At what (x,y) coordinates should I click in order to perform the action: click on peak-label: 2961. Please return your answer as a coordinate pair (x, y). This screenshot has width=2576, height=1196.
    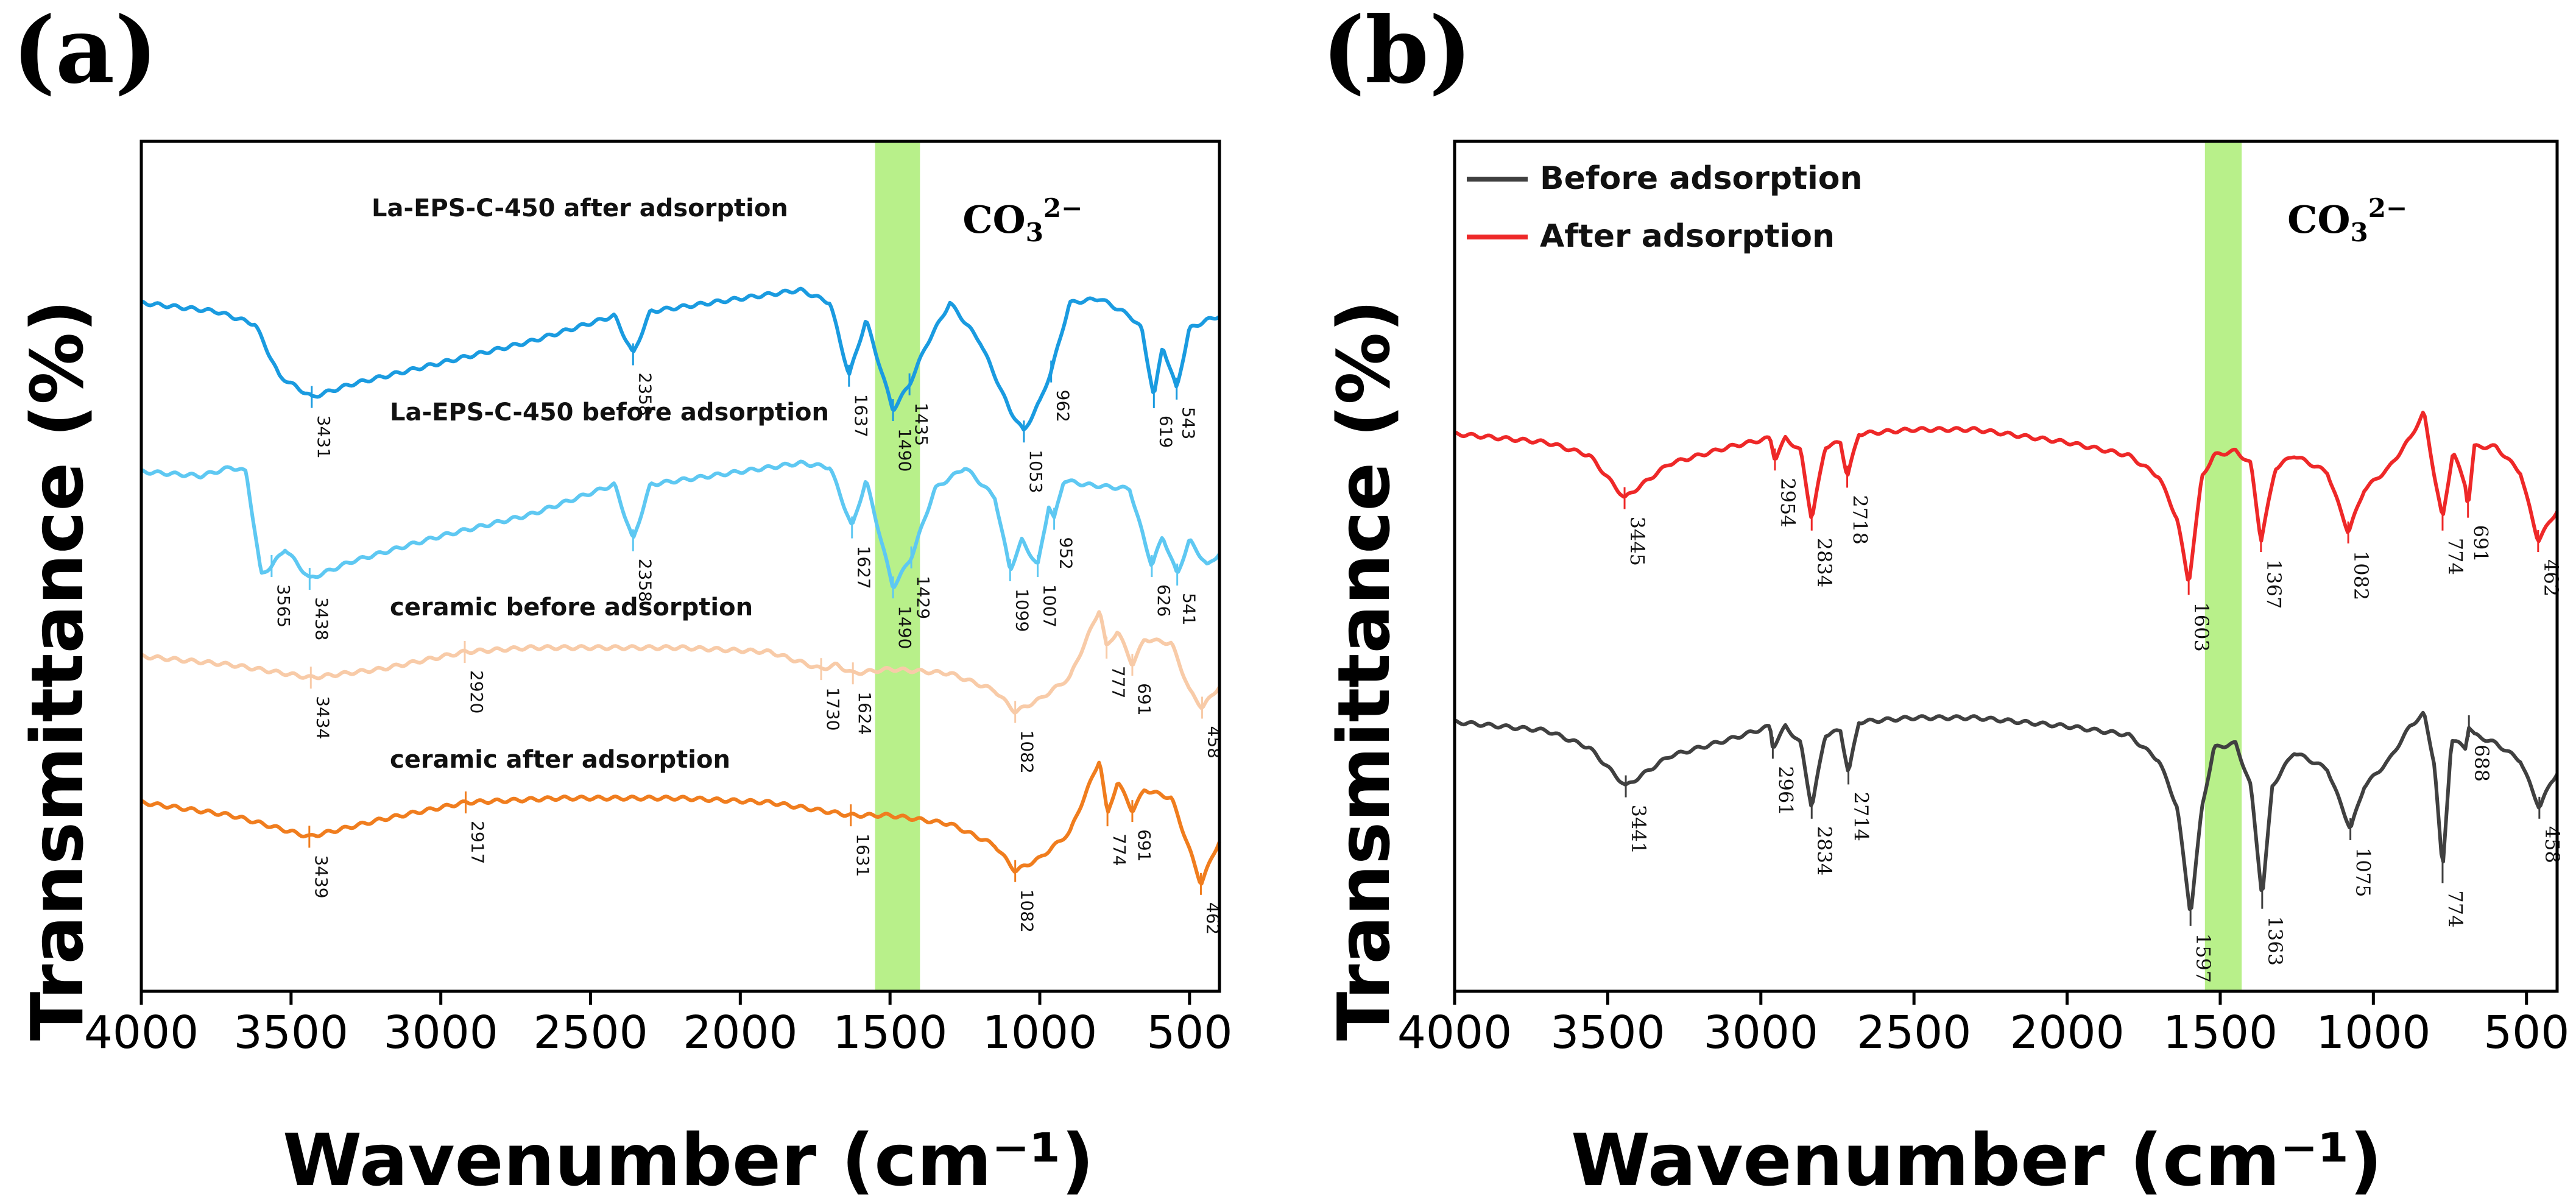
    Looking at the image, I should click on (1785, 790).